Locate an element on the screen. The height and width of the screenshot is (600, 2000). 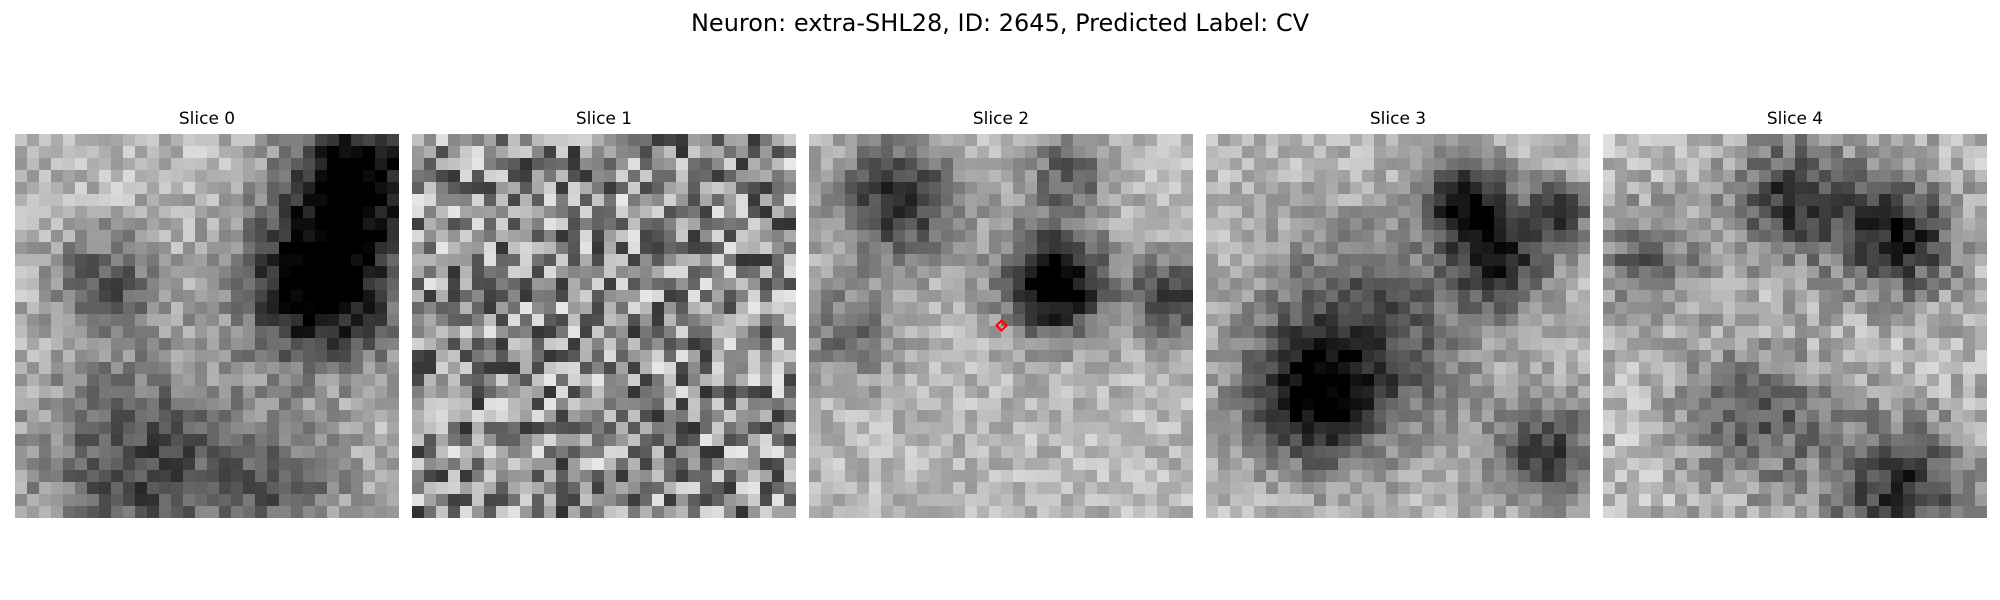
slice-title-3: Slice 3 is located at coordinates (1398, 119).